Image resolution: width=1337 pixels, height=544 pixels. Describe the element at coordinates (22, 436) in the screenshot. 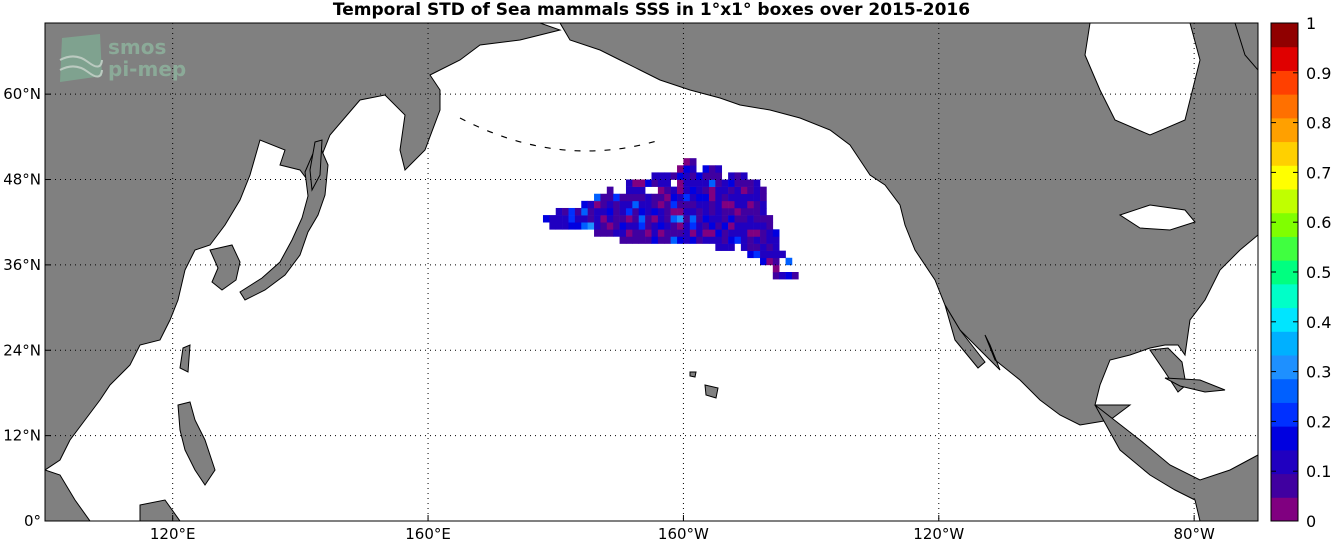

I see `y-tick-label: 12°N` at that location.